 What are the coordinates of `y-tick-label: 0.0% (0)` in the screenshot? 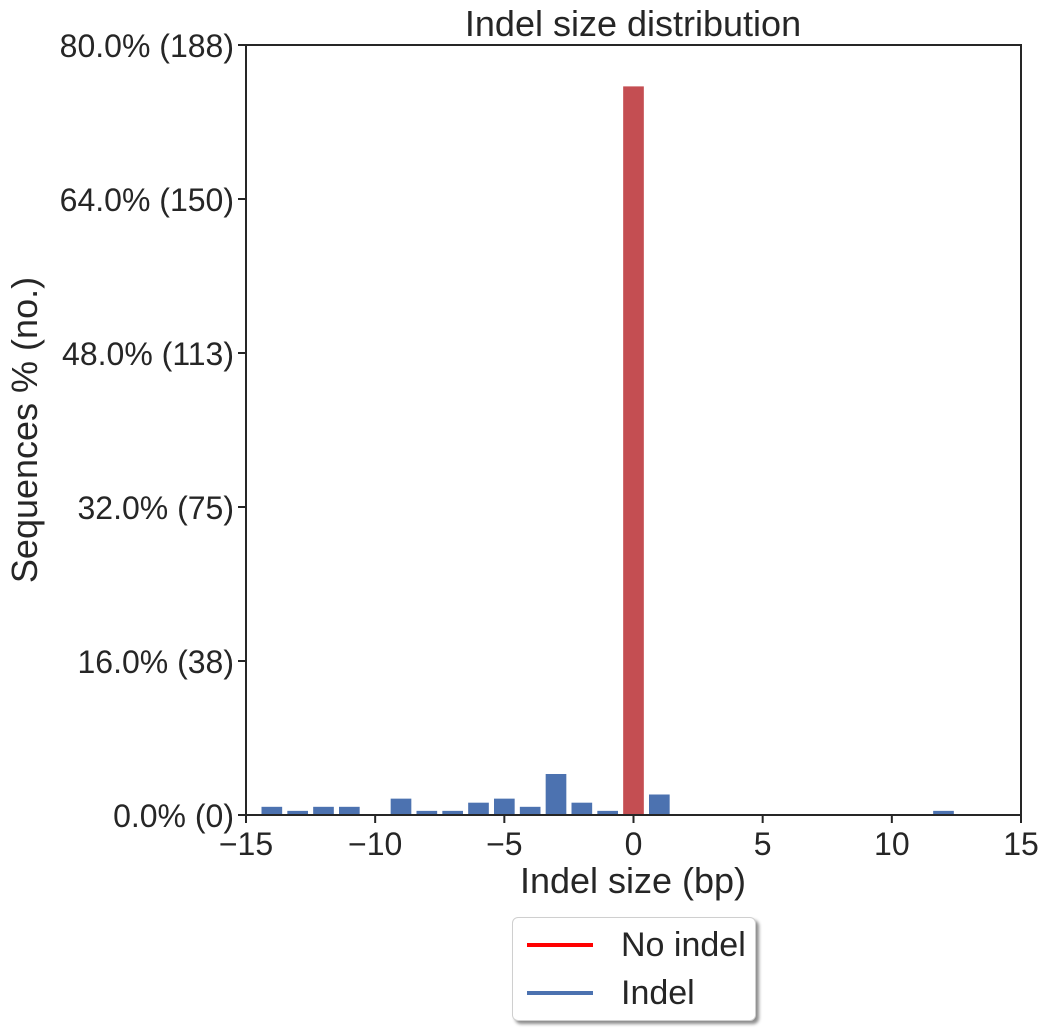 It's located at (173, 816).